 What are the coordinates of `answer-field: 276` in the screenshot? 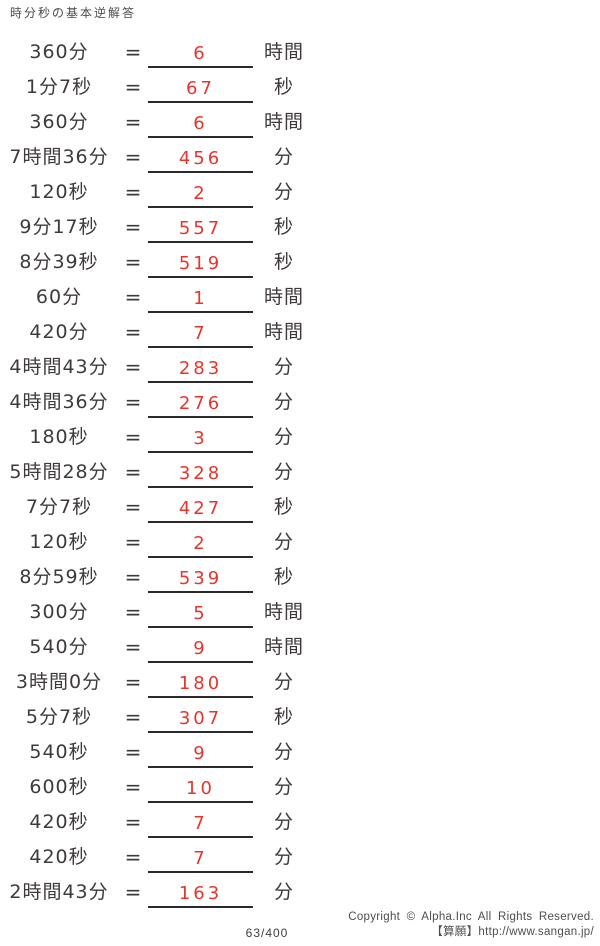 It's located at (200, 405).